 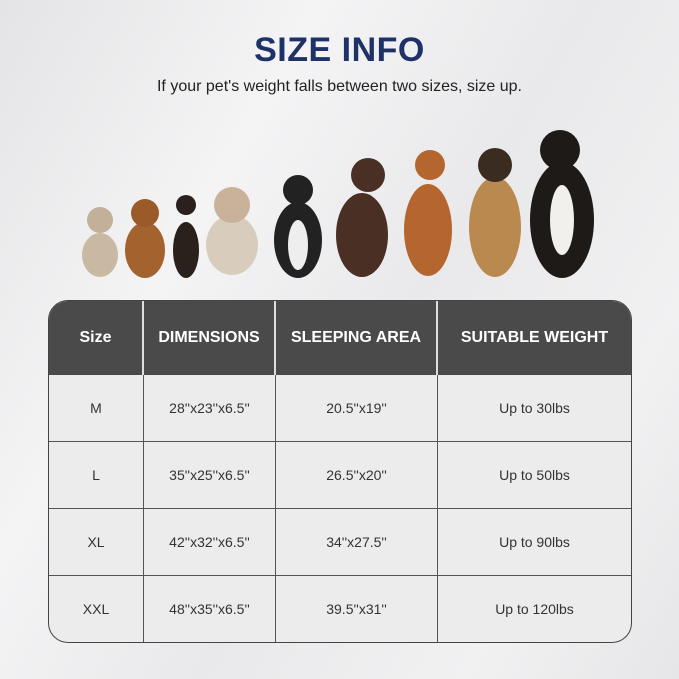 What do you see at coordinates (428, 213) in the screenshot?
I see `dog-vizsla` at bounding box center [428, 213].